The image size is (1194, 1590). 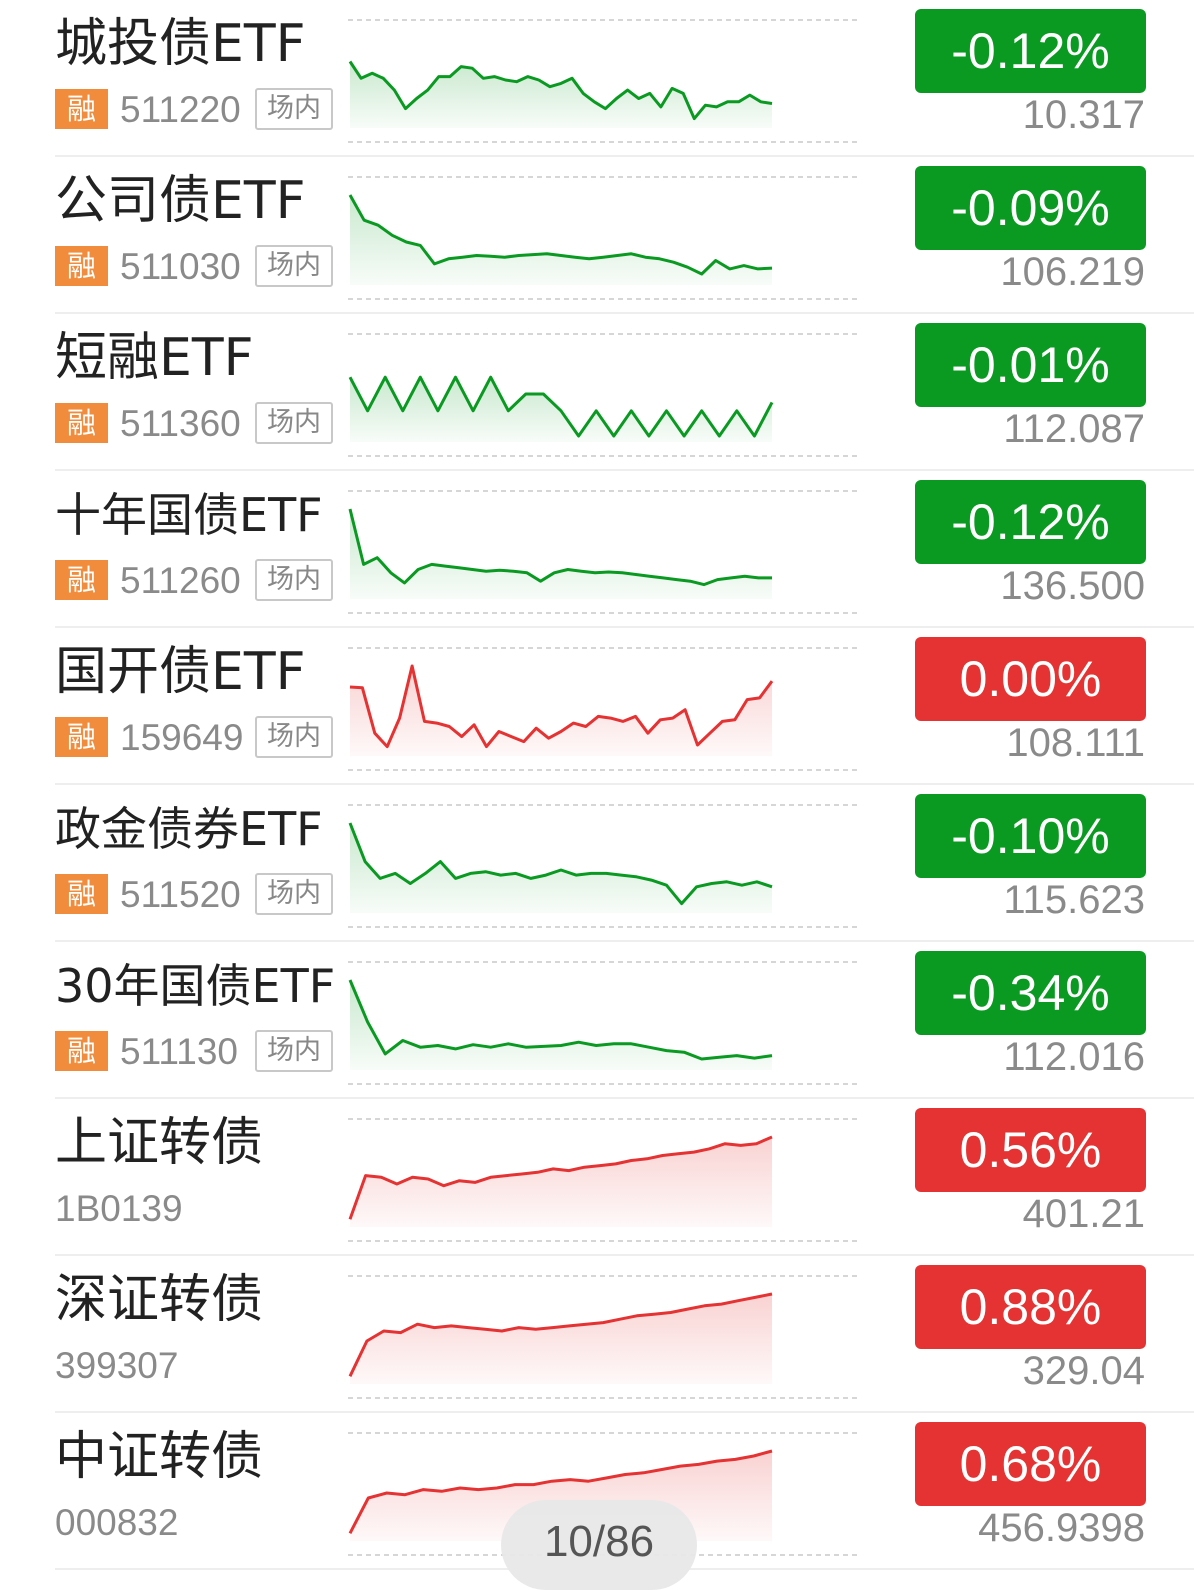 I want to click on index-name: 中证转债, so click(x=159, y=1457).